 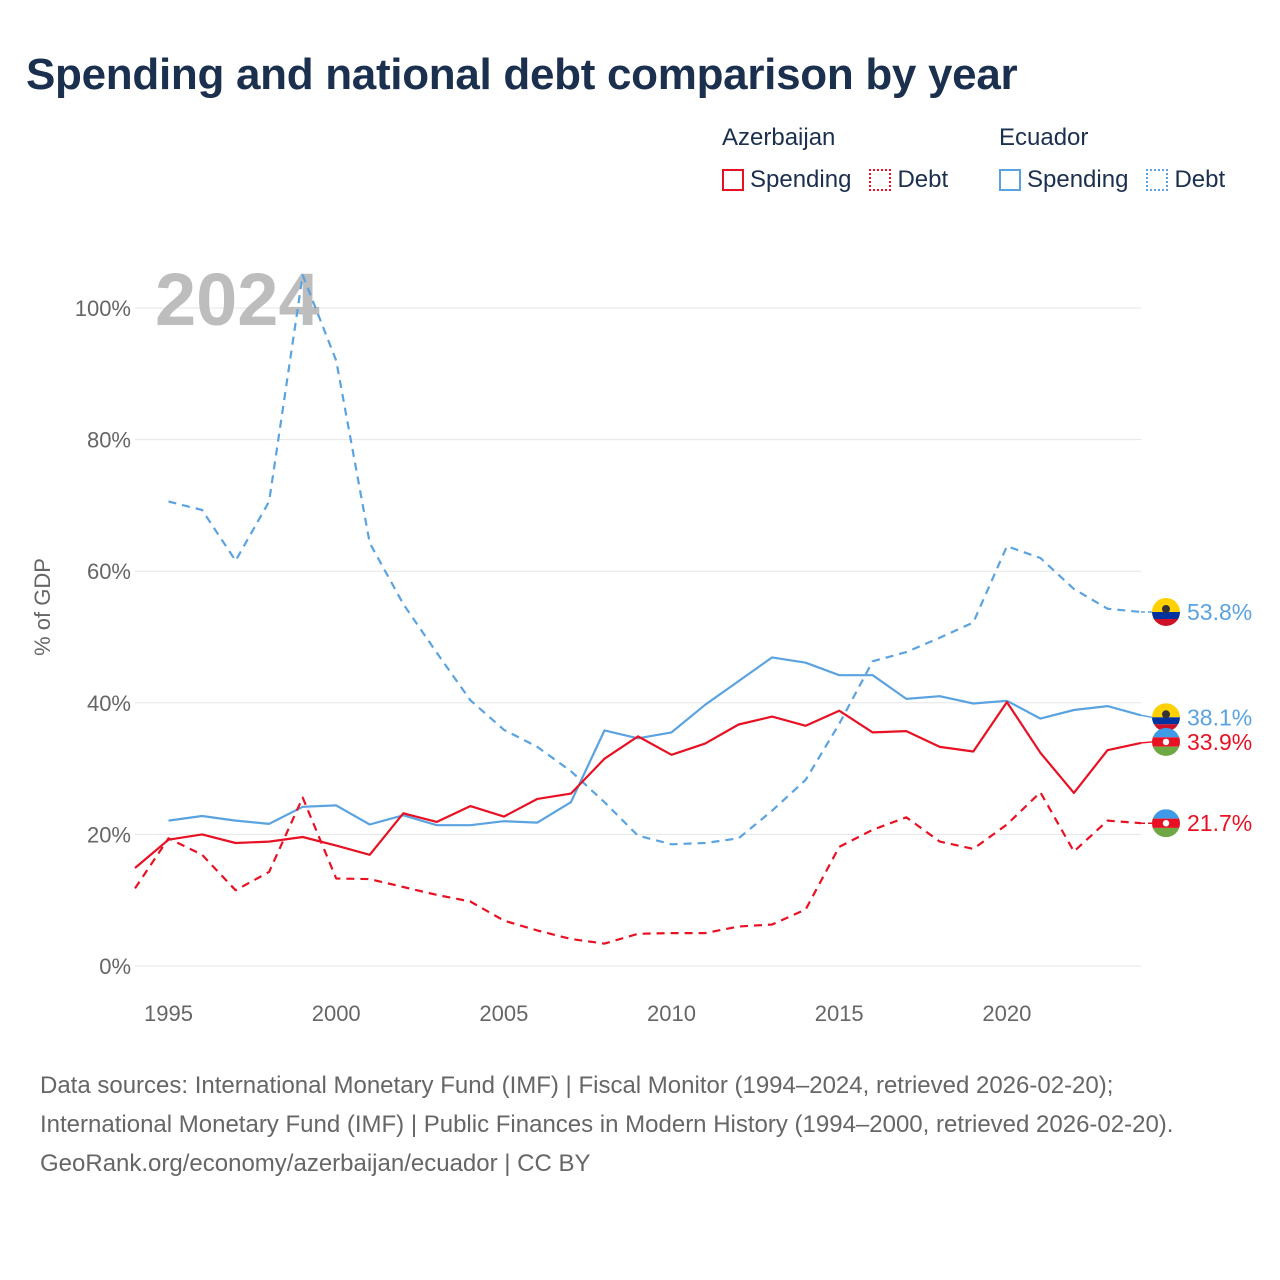 What do you see at coordinates (115, 966) in the screenshot?
I see `y-tick-label: 0%` at bounding box center [115, 966].